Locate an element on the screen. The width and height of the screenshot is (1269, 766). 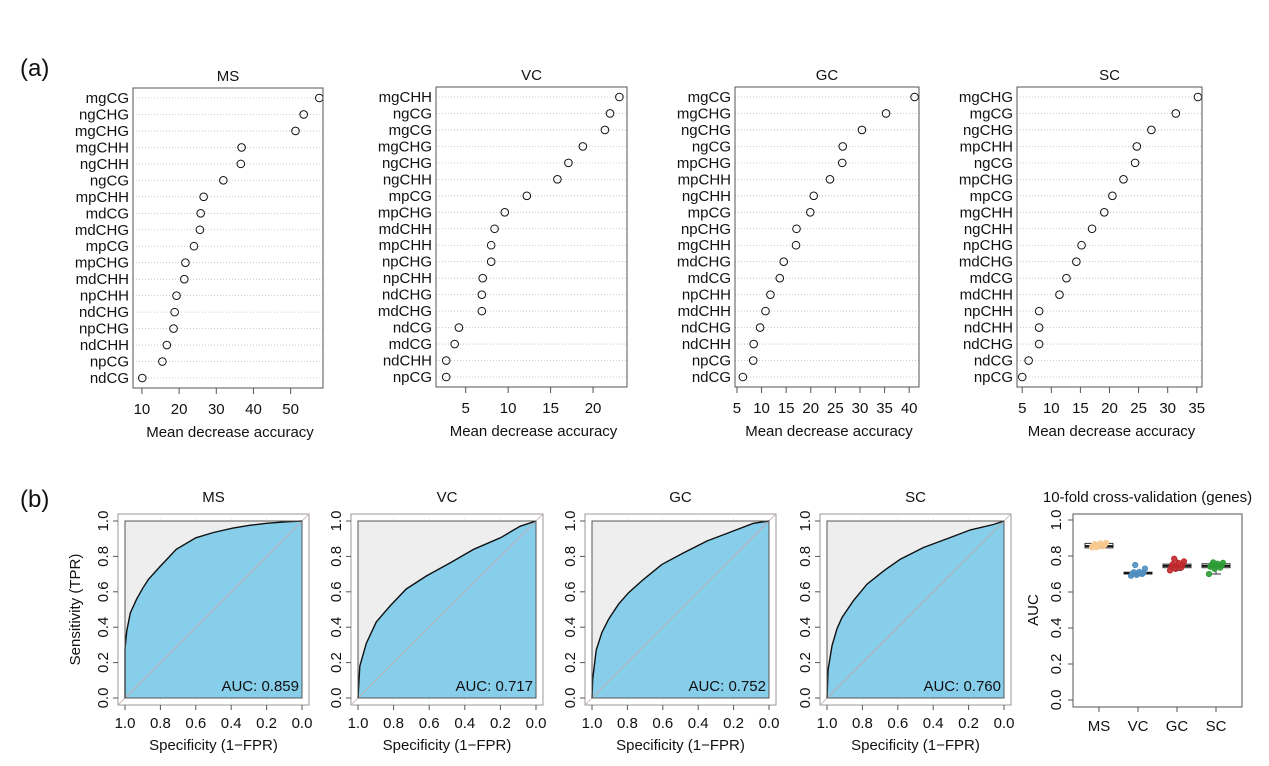
x-tick-label: 0.2 is located at coordinates (500, 723).